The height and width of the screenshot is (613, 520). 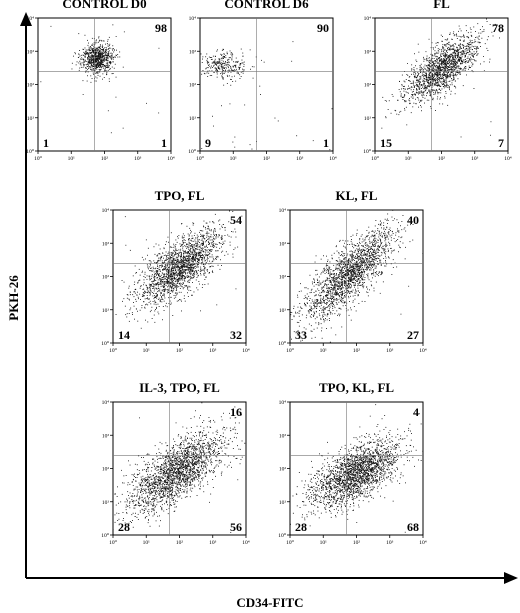 What do you see at coordinates (508, 159) in the screenshot?
I see `x-tick-label: 10⁴` at bounding box center [508, 159].